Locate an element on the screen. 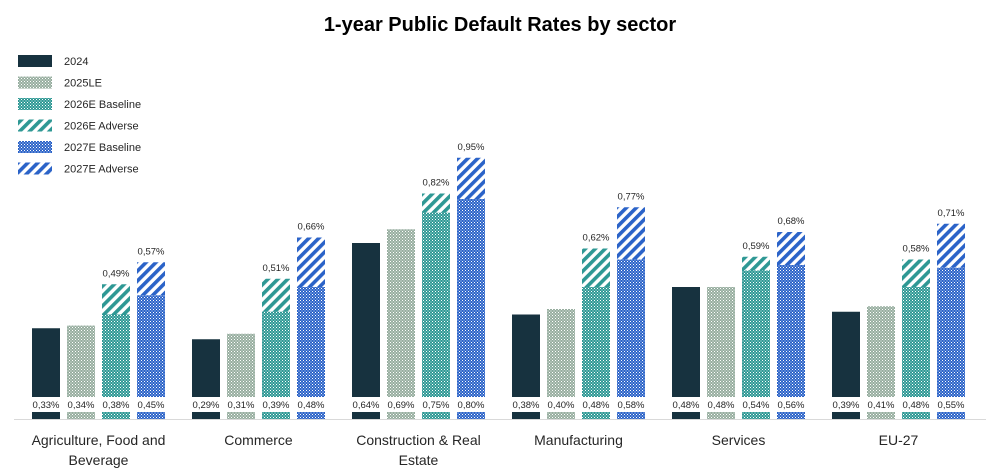  data-label: 0,55% is located at coordinates (951, 405).